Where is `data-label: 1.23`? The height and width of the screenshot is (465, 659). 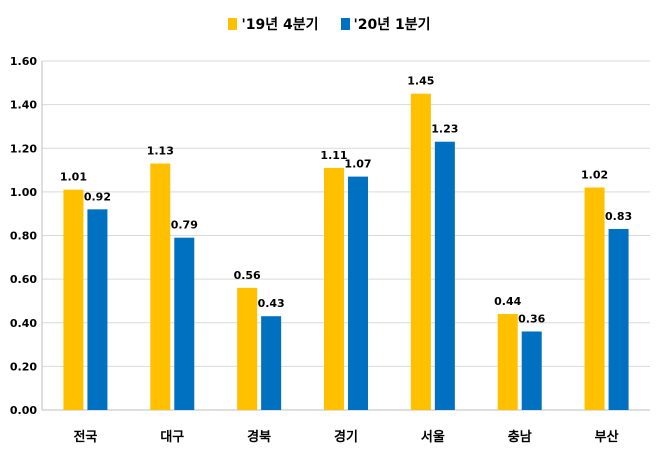
data-label: 1.23 is located at coordinates (444, 129).